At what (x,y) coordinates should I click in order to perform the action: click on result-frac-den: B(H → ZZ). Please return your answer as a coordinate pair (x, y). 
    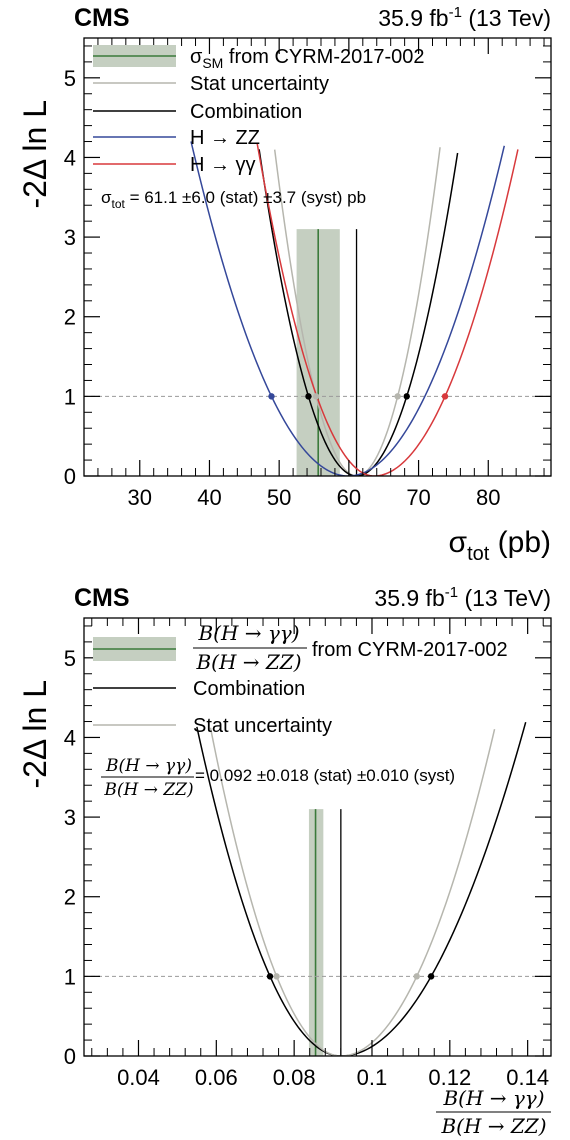
    Looking at the image, I should click on (148, 790).